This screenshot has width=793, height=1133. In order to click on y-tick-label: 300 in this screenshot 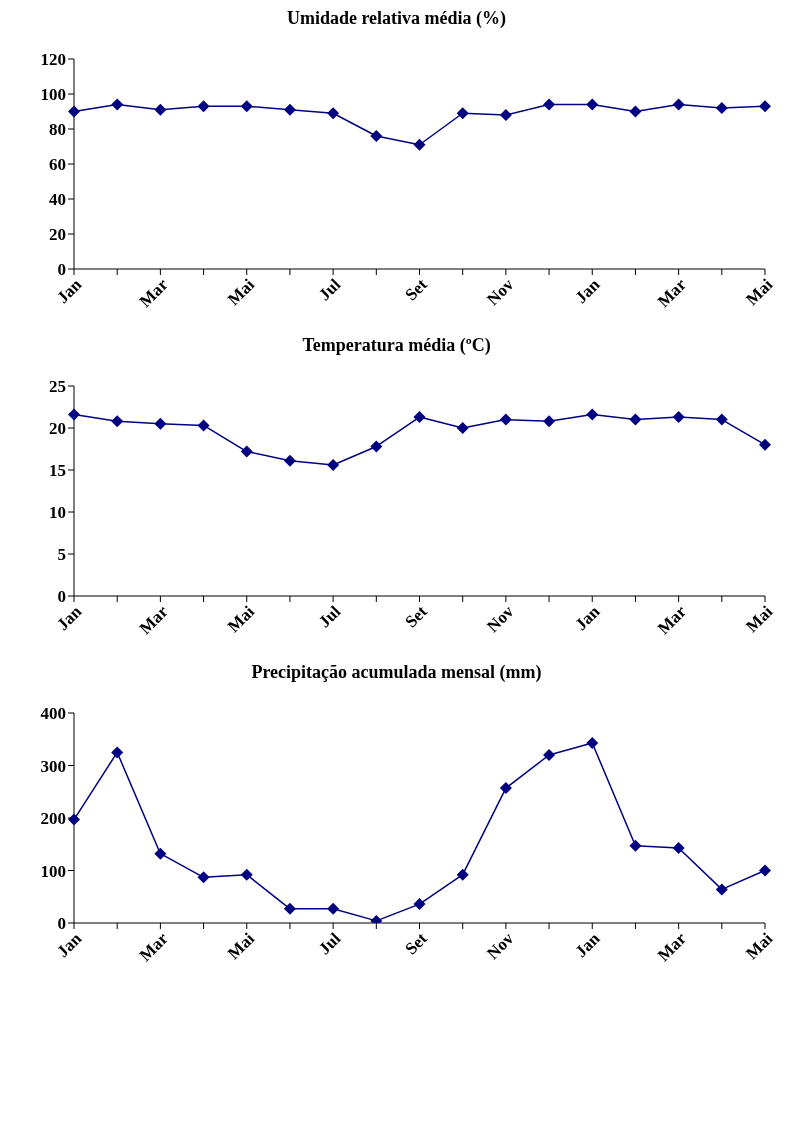, I will do `click(53, 766)`.